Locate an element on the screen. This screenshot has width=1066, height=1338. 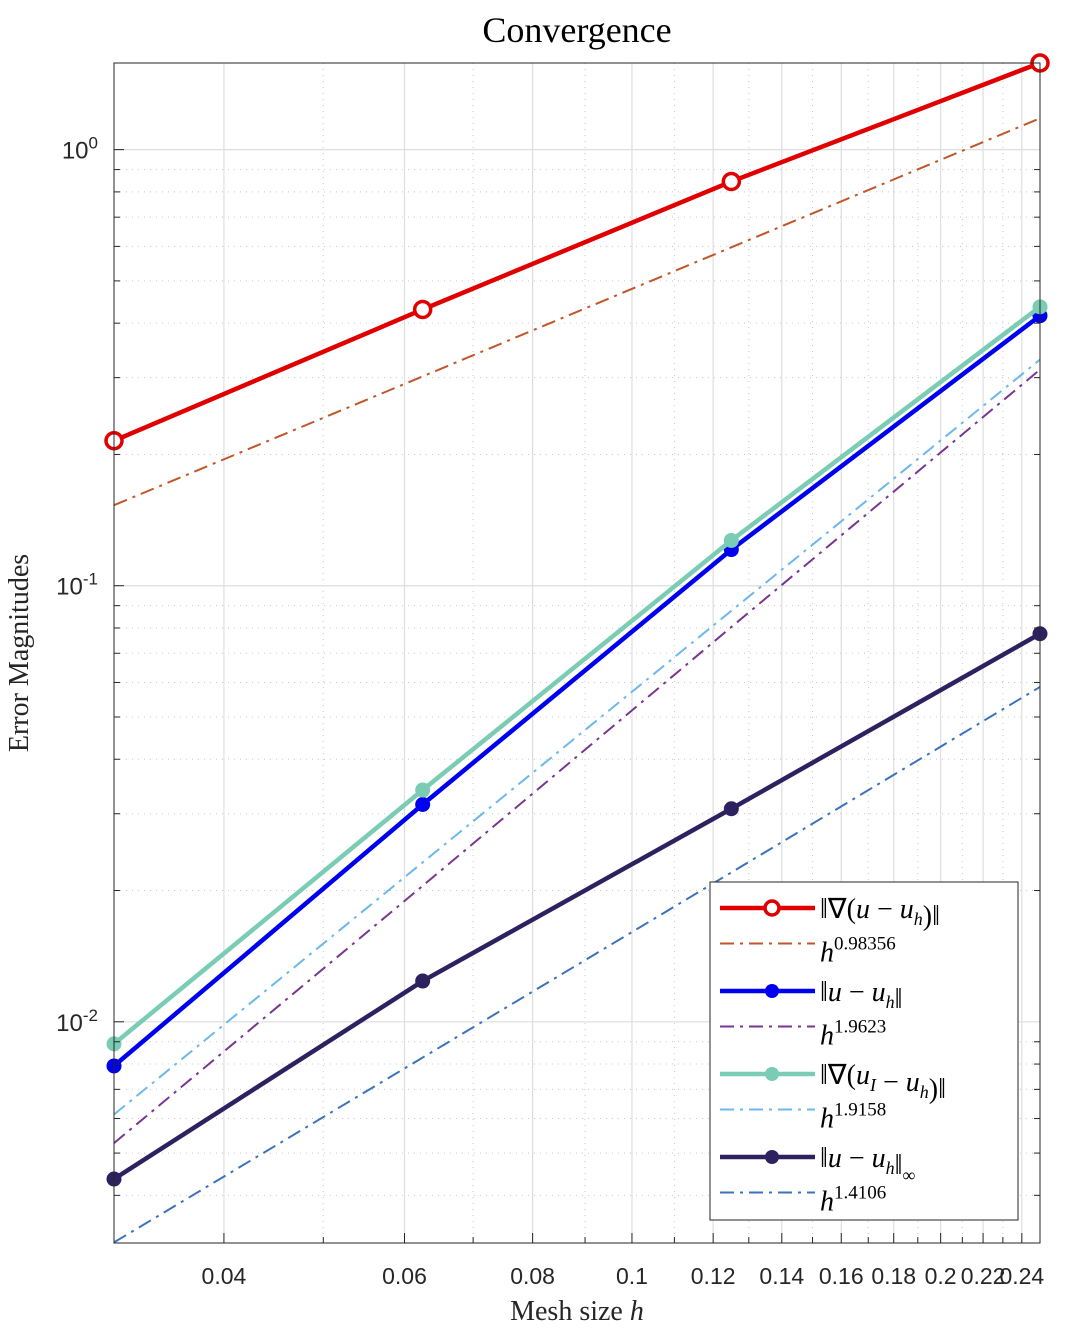
y-tick-label: 10⁰ is located at coordinates (80, 149).